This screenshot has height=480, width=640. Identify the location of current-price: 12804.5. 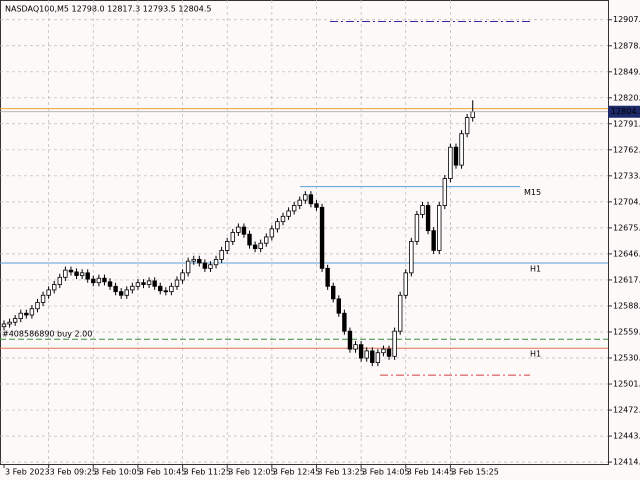
(625, 111).